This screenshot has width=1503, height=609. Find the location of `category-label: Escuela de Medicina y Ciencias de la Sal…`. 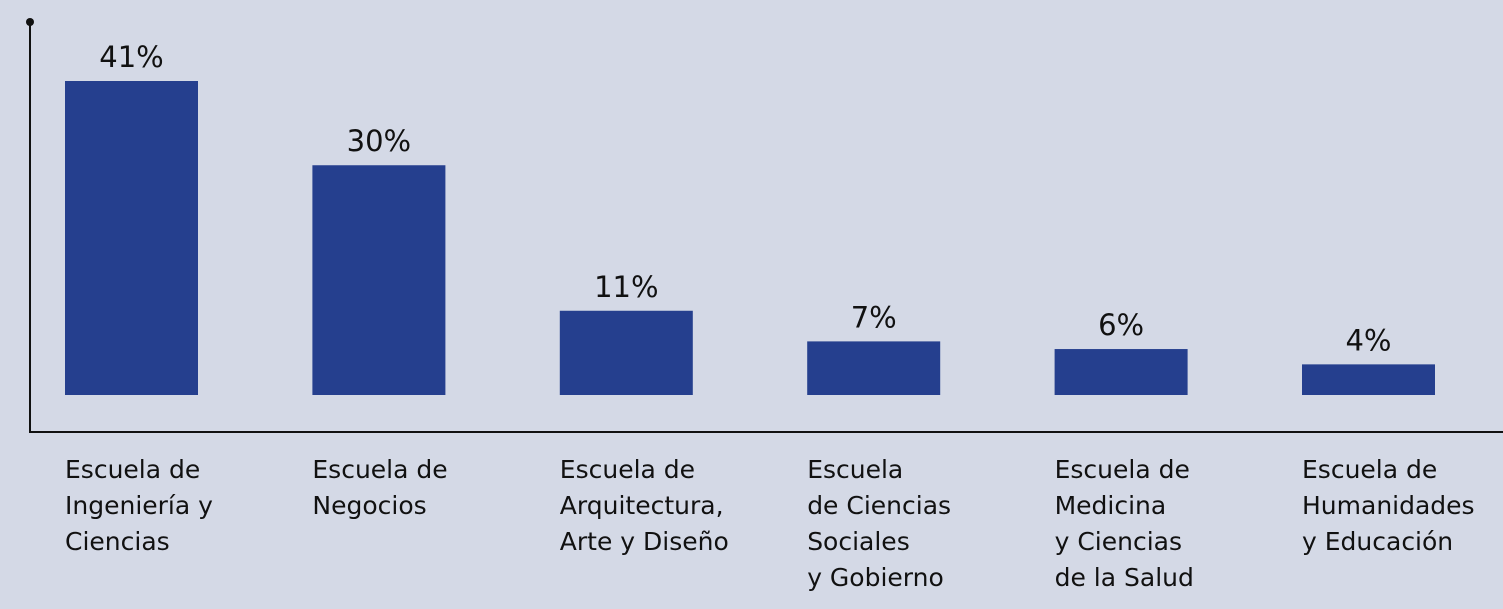

category-label: Escuela de Medicina y Ciencias de la Sal… is located at coordinates (1124, 523).